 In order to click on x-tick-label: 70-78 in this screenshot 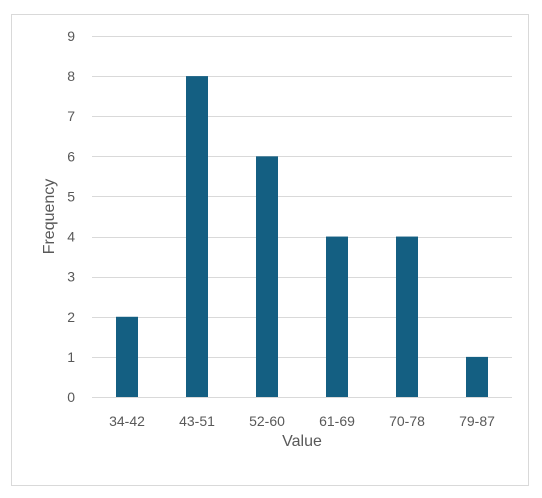, I will do `click(407, 421)`.